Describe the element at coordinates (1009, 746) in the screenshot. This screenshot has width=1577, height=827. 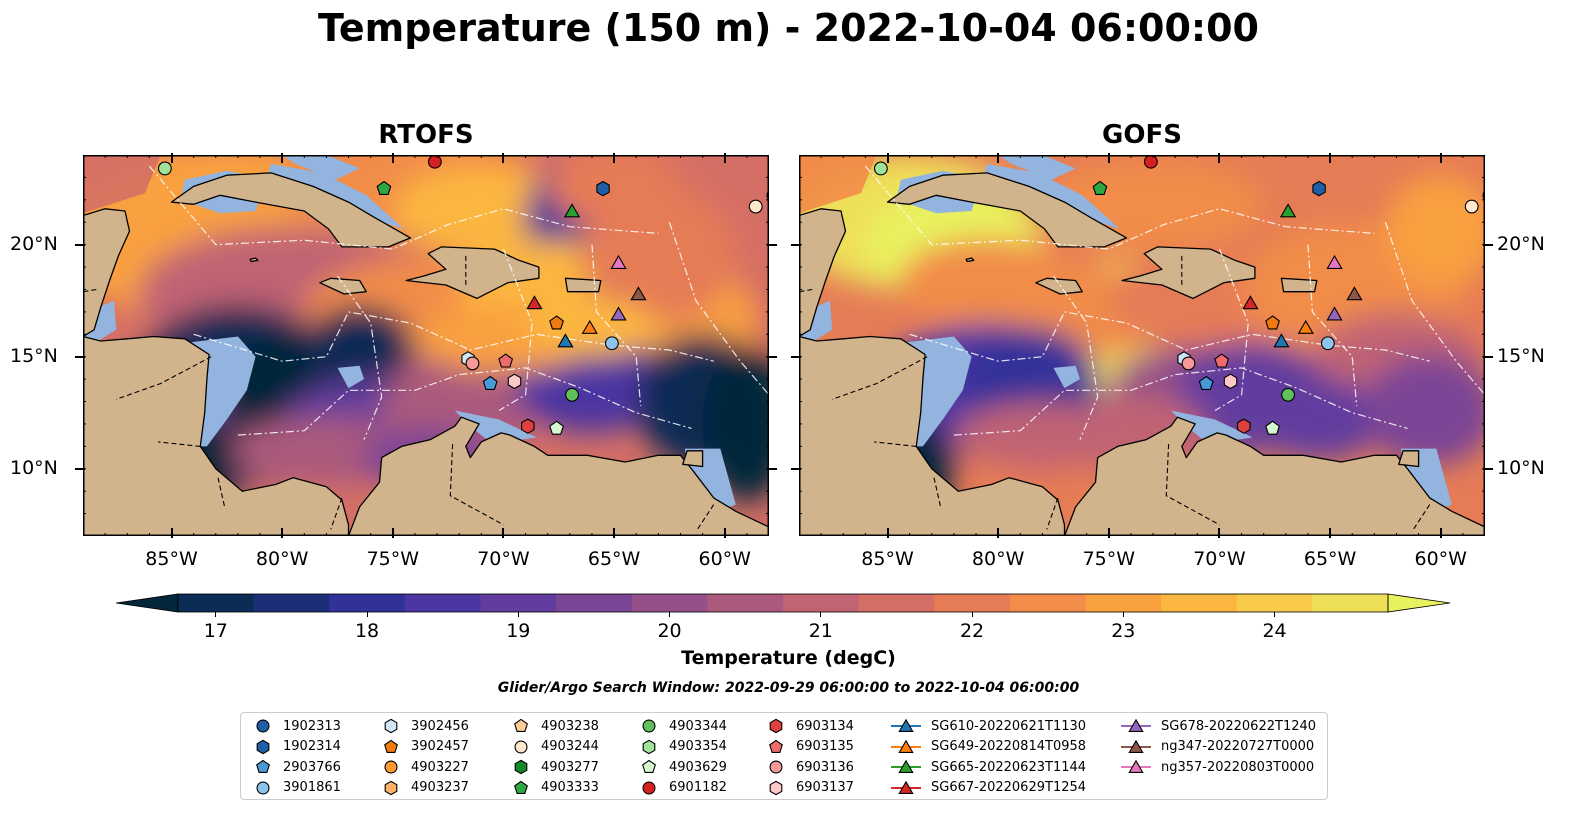
I see `legend-label: SG649-20220814T0958` at that location.